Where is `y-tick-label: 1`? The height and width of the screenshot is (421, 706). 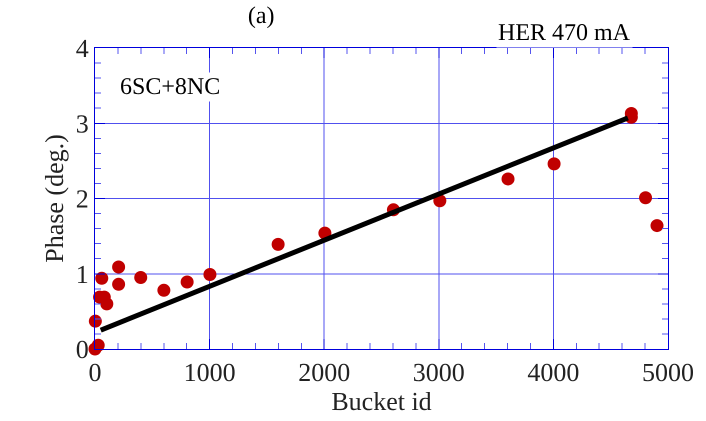
y-tick-label: 1 is located at coordinates (82, 274).